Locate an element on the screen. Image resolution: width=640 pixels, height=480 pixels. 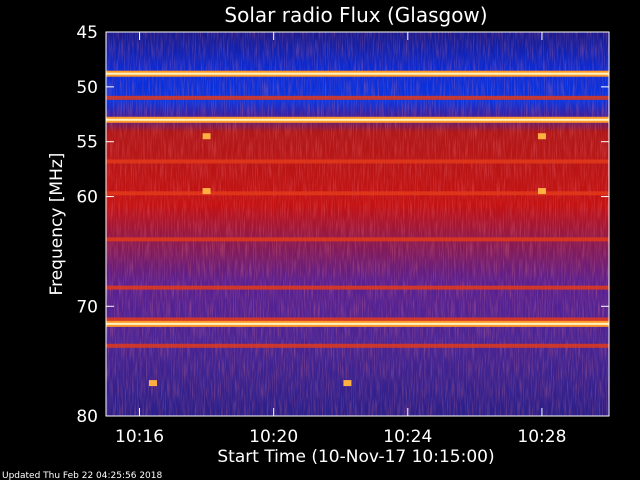
x-tick-label-2: 10:24 is located at coordinates (407, 437).